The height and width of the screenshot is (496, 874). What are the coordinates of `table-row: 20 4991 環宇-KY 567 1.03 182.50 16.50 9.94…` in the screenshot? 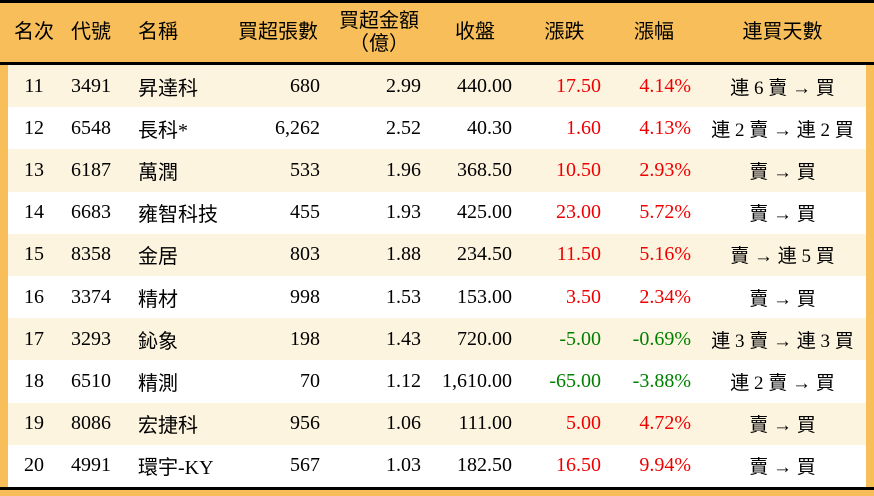 It's located at (437, 465).